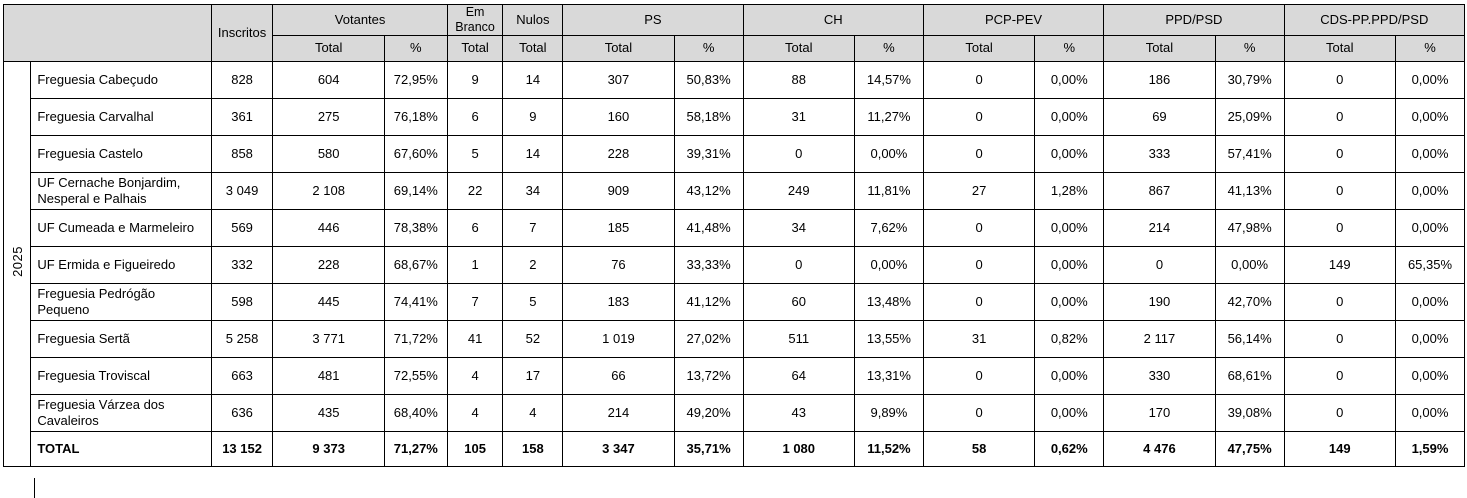 The height and width of the screenshot is (498, 1467). Describe the element at coordinates (533, 227) in the screenshot. I see `cell-nulos: 7` at that location.